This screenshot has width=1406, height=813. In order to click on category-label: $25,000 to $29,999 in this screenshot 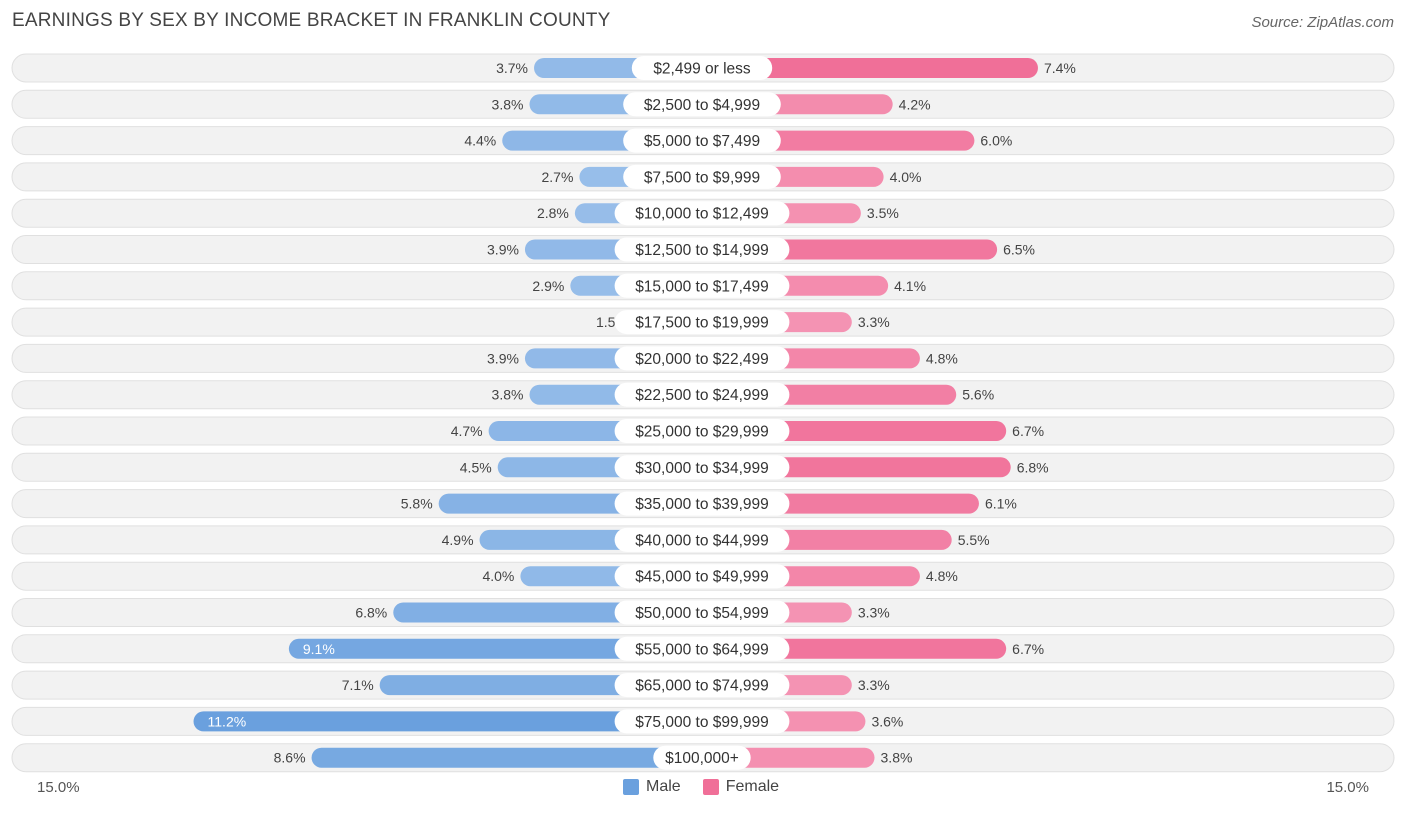, I will do `click(702, 432)`.